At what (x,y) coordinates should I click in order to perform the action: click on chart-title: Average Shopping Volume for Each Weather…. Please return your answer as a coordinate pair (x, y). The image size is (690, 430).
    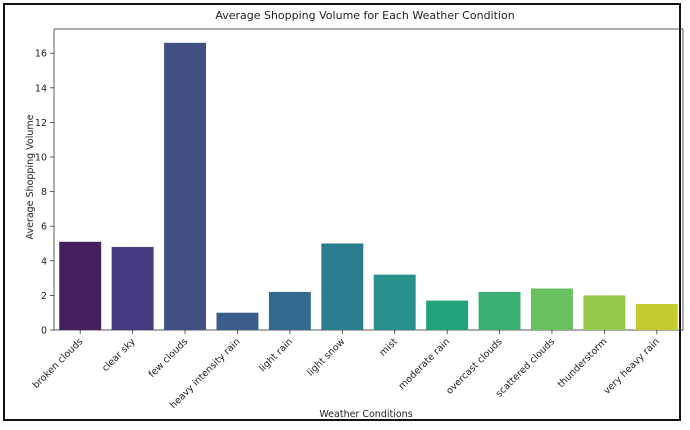
    Looking at the image, I should click on (364, 15).